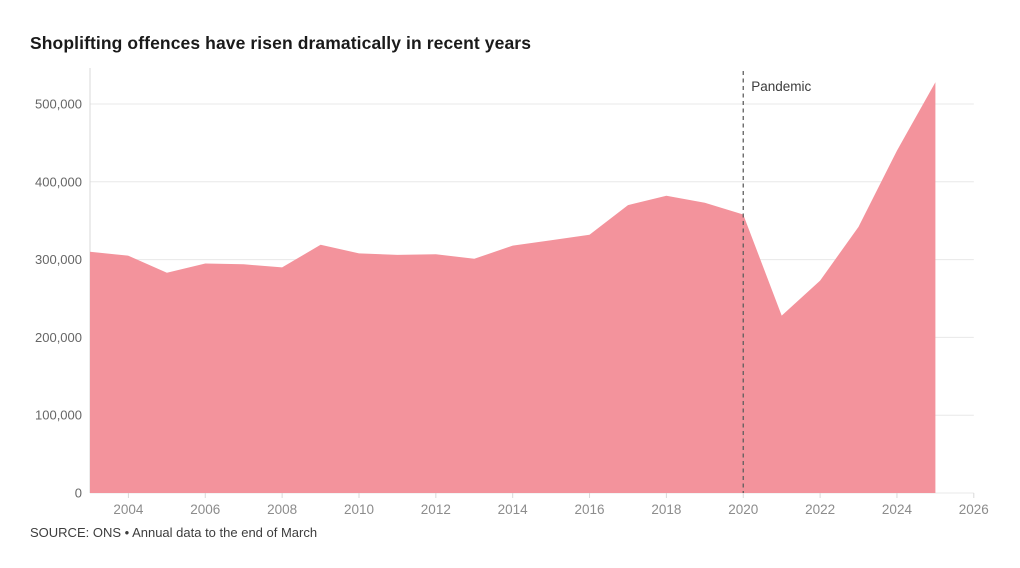 Image resolution: width=1020 pixels, height=568 pixels. I want to click on pandemic-label: Pandemic, so click(781, 86).